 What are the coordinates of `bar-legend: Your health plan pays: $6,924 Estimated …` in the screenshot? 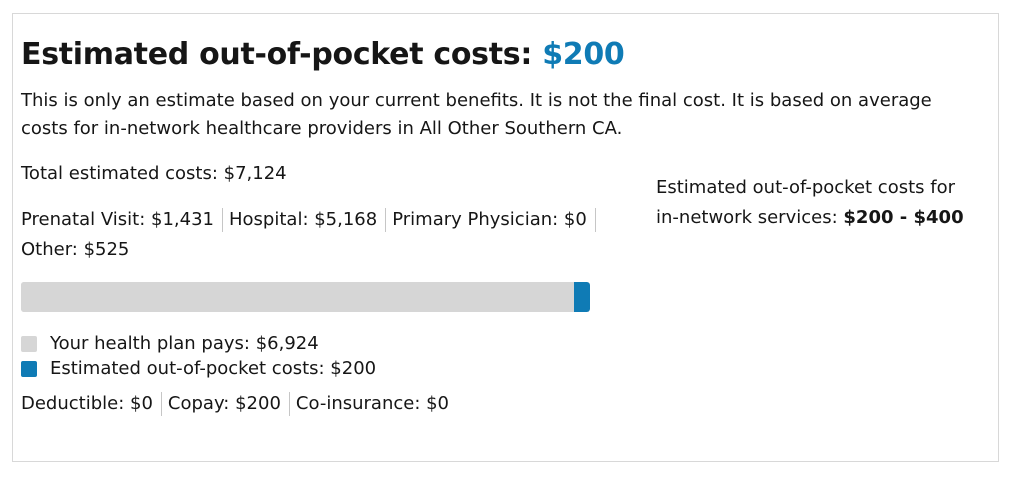 It's located at (198, 356).